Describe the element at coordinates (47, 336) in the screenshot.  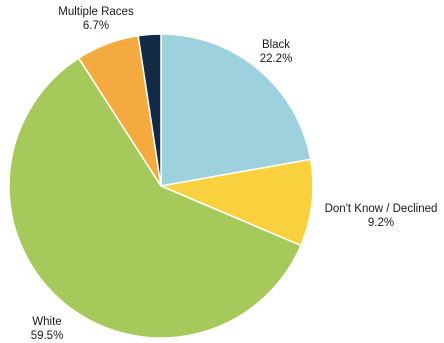
I see `slice-value-white: 59.5%` at that location.